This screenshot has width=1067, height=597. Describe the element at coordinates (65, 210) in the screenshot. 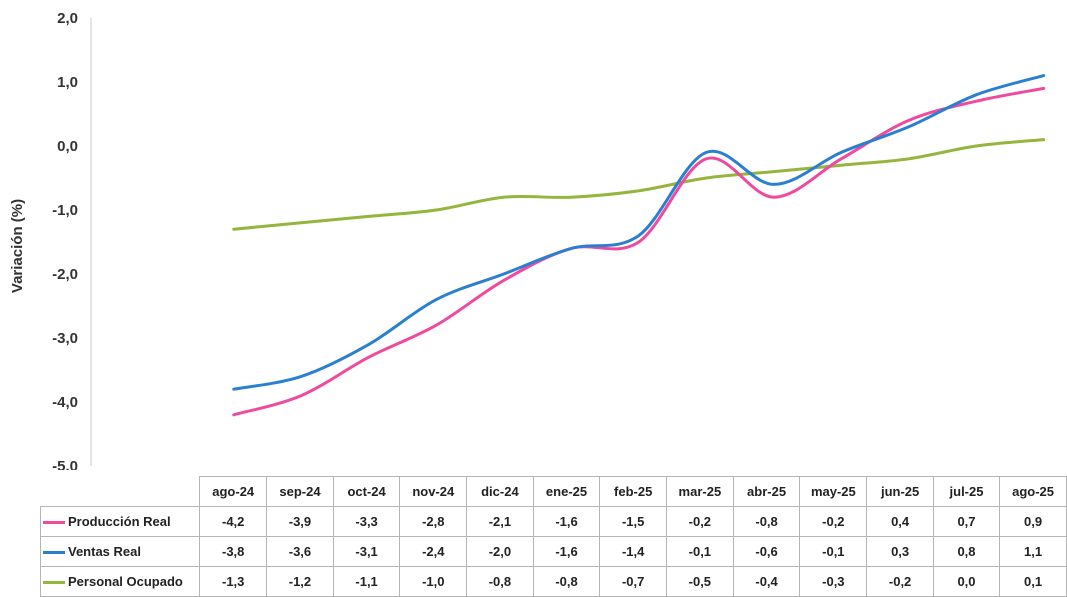

I see `y-tick-label: -1,0` at that location.